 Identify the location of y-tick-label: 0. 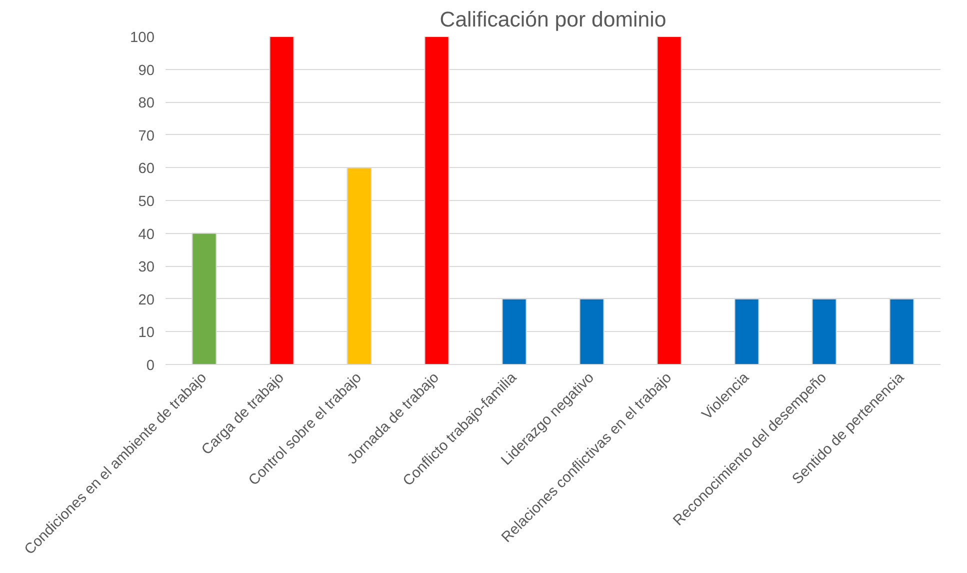
(150, 366).